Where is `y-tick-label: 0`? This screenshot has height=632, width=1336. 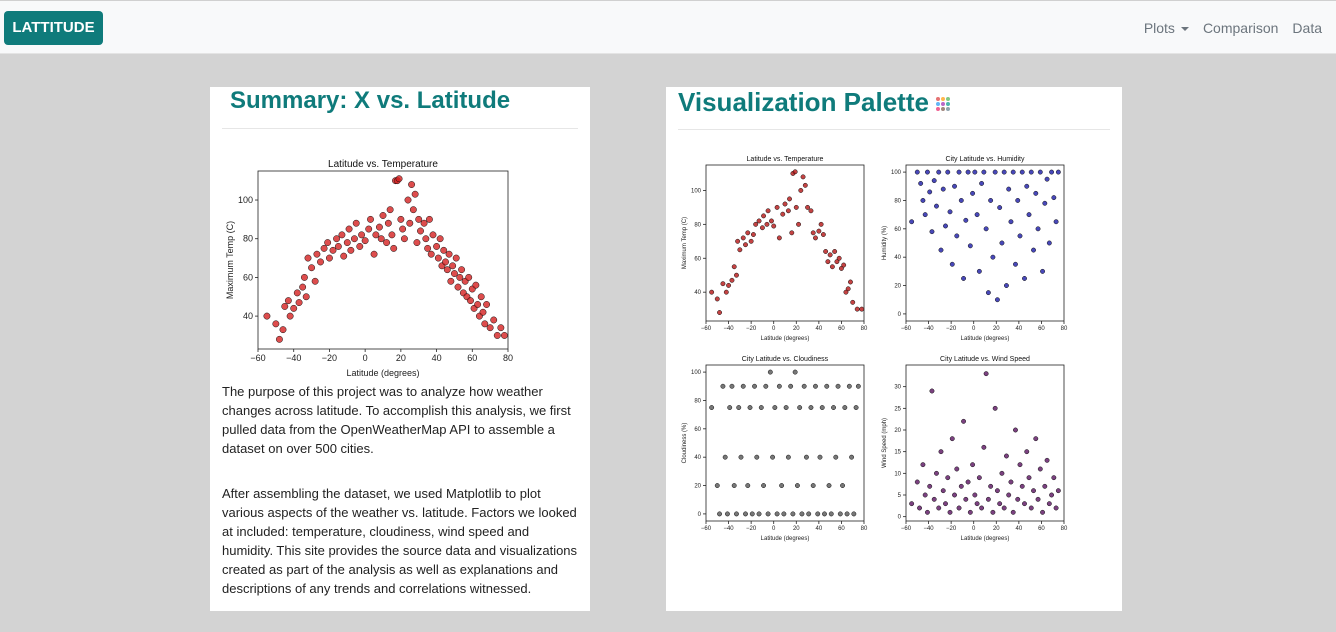 y-tick-label: 0 is located at coordinates (900, 518).